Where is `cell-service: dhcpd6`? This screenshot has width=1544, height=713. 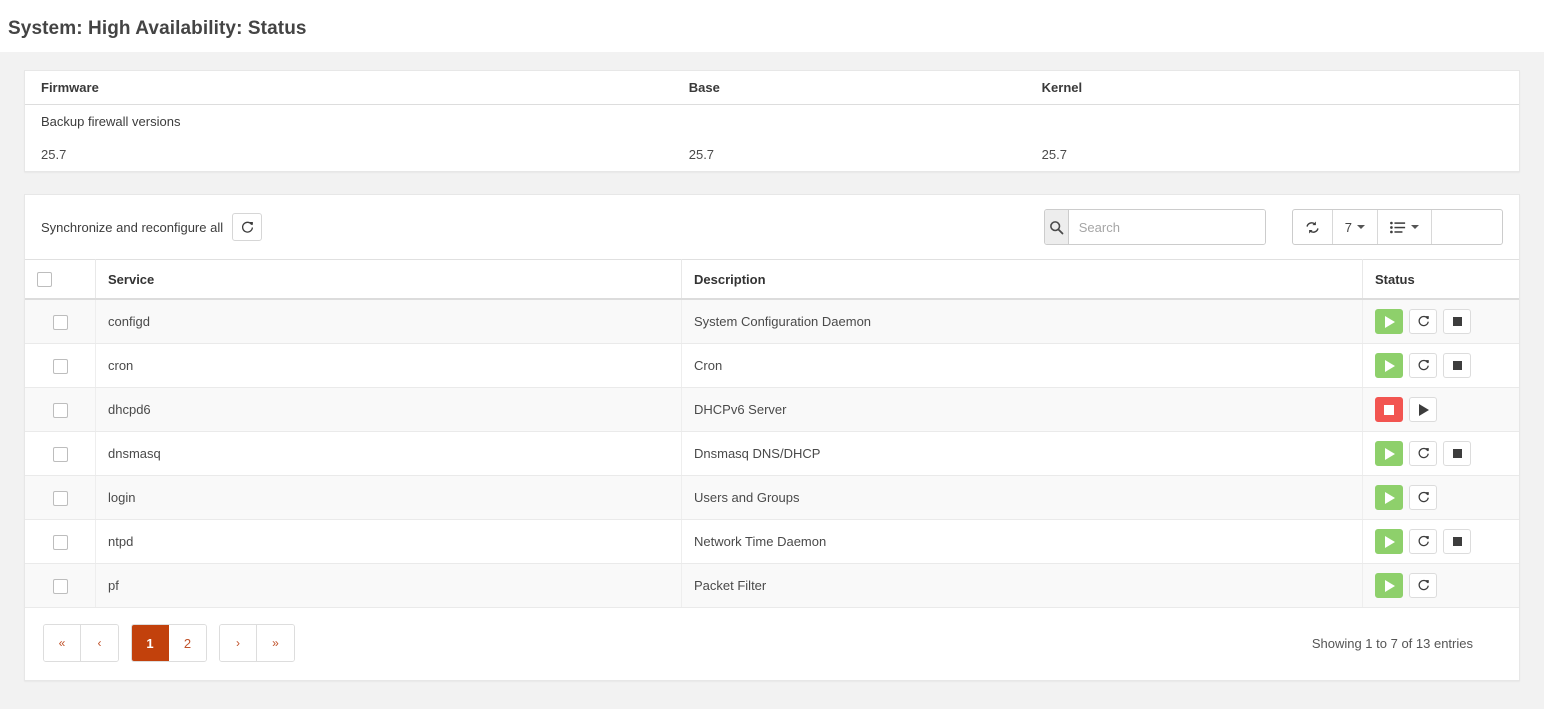
cell-service: dhcpd6 is located at coordinates (388, 410).